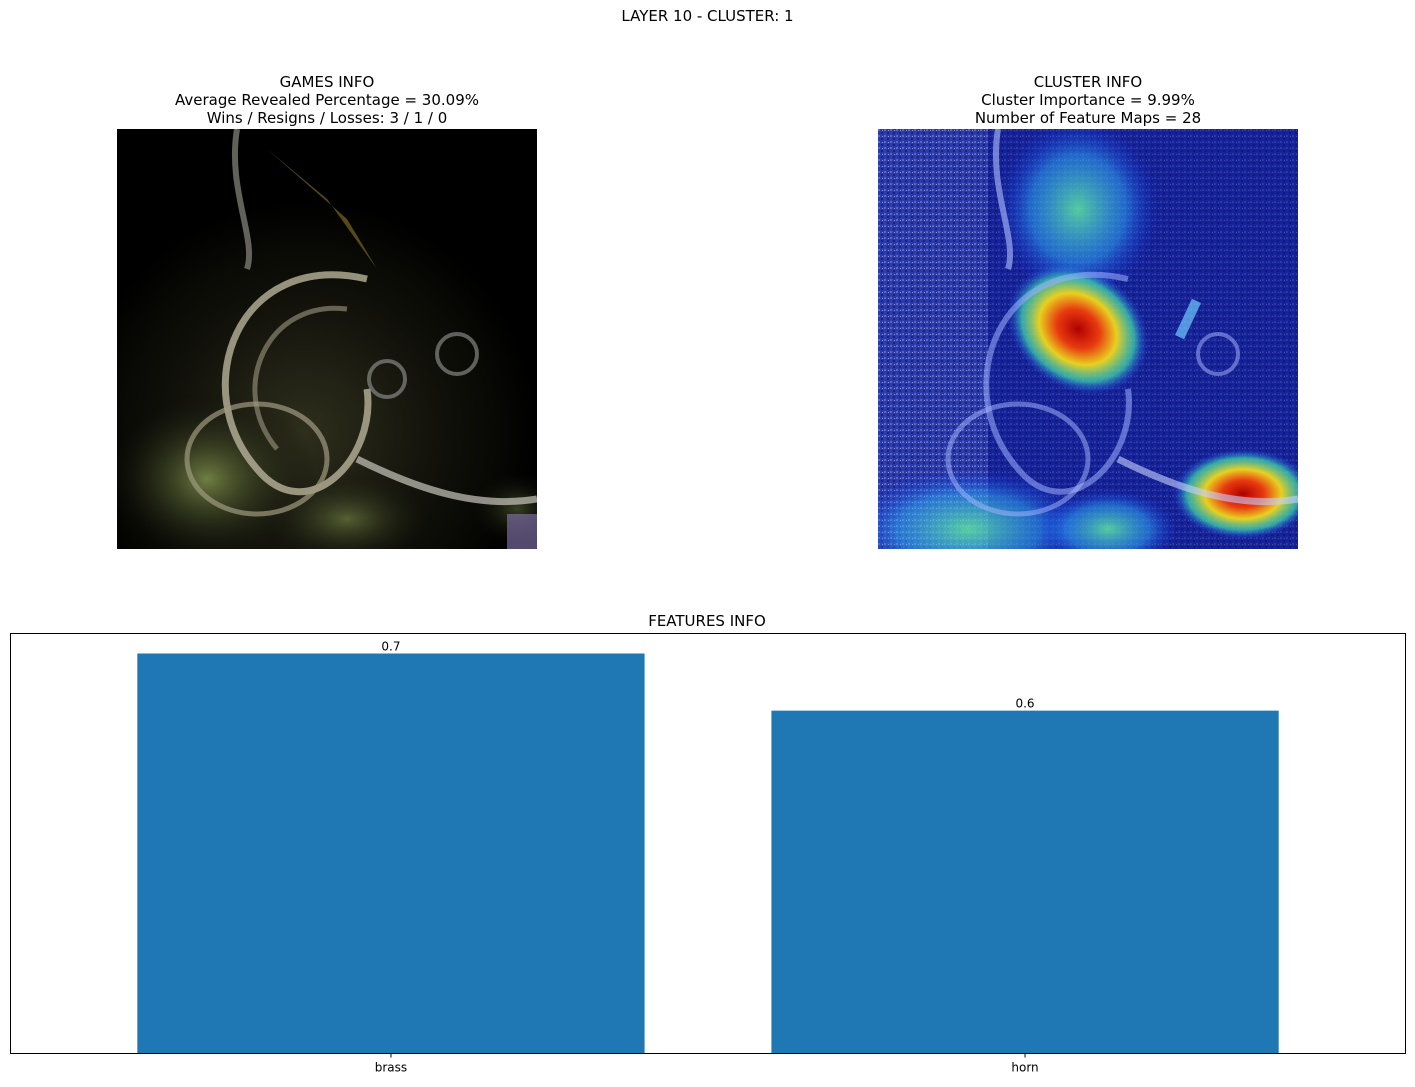 Image resolution: width=1415 pixels, height=1087 pixels. What do you see at coordinates (1024, 1068) in the screenshot?
I see `x-tick-label: horn` at bounding box center [1024, 1068].